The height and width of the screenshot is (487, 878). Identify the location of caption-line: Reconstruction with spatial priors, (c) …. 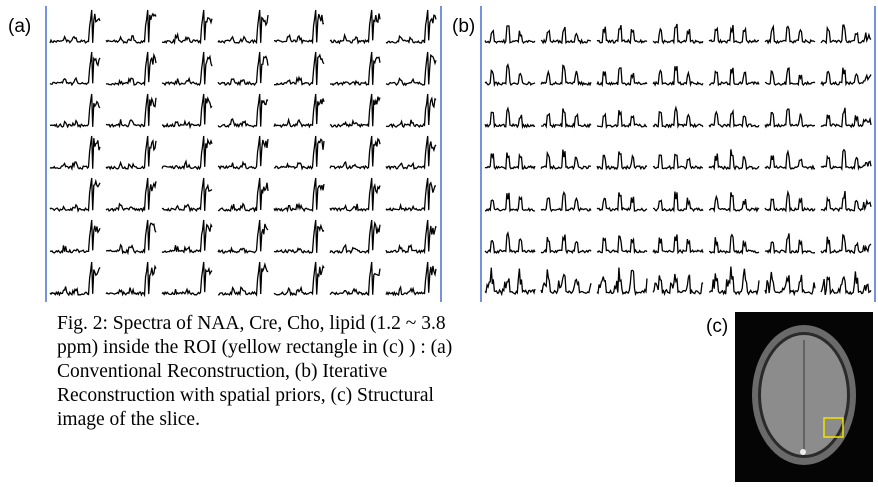
(245, 395).